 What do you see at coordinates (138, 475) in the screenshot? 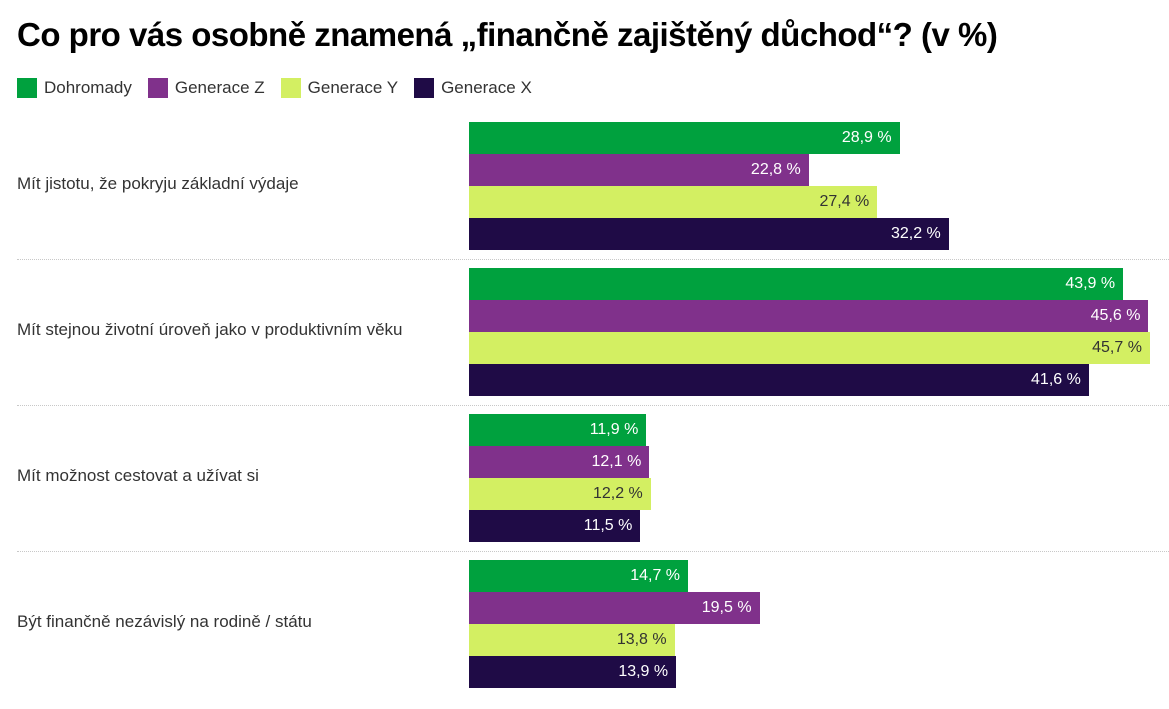
I see `category-label: Mít možnost cestovat a užívat si` at bounding box center [138, 475].